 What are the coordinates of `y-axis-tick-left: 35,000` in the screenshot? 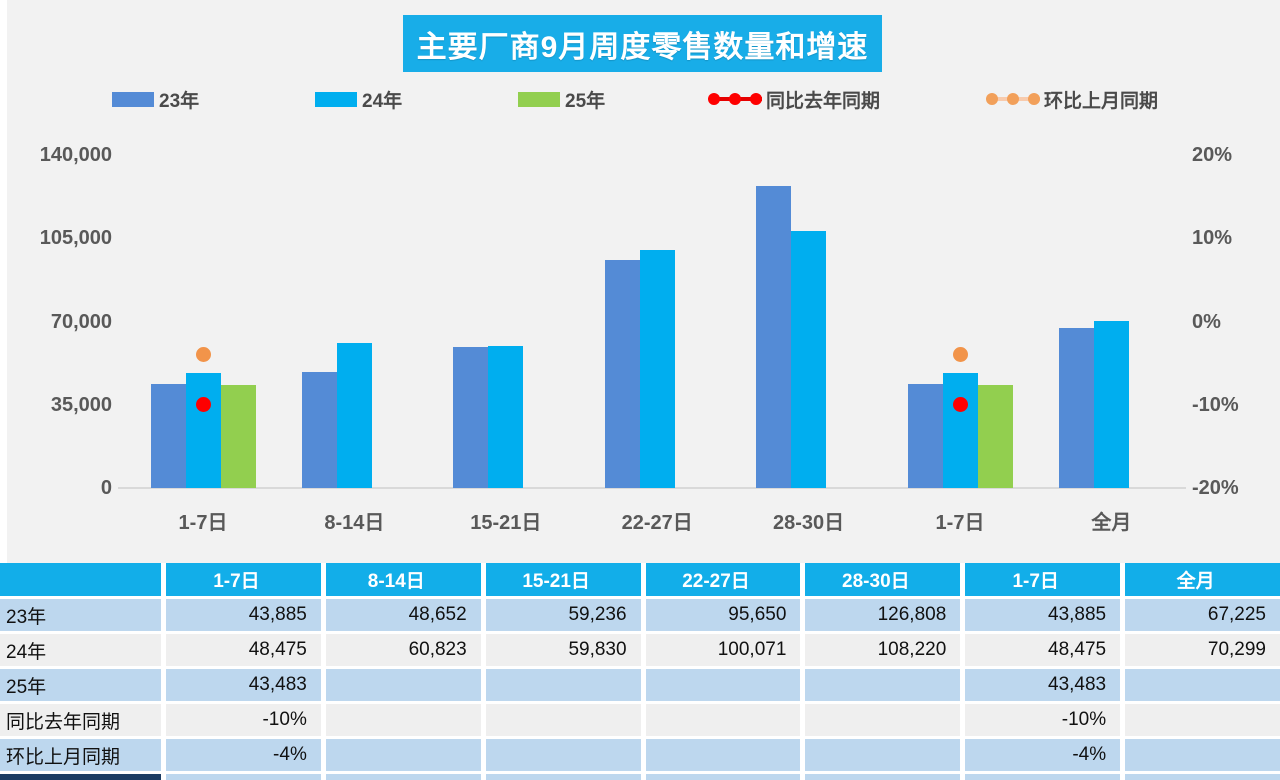 It's located at (81, 404).